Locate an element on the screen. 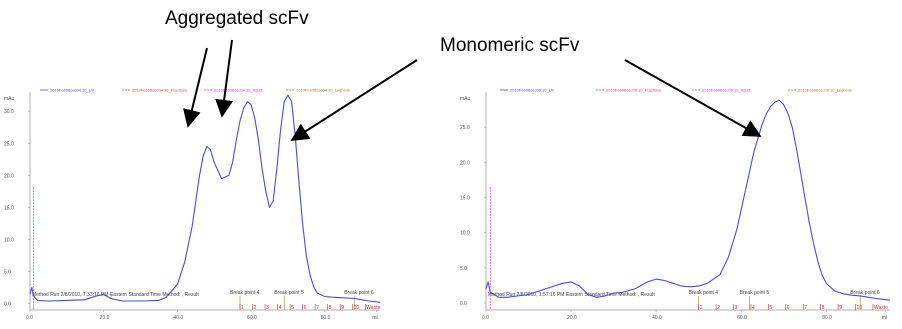 This screenshot has height=329, width=902. legend-entry: 2010Feb08sec04:10_Inject is located at coordinates (238, 90).